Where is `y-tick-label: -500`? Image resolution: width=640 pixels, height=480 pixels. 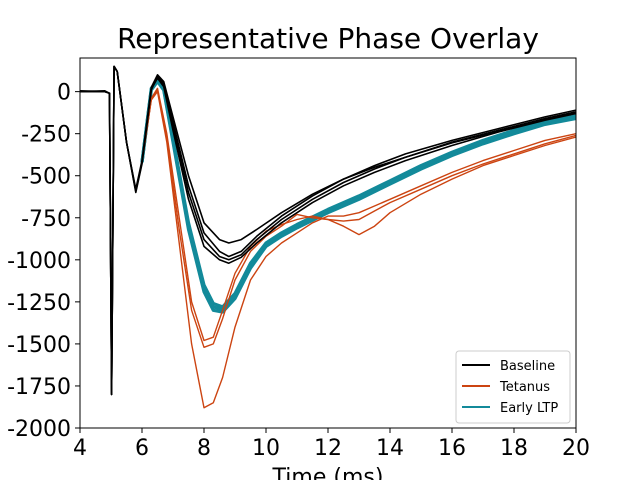
y-tick-label: -500 is located at coordinates (46, 177).